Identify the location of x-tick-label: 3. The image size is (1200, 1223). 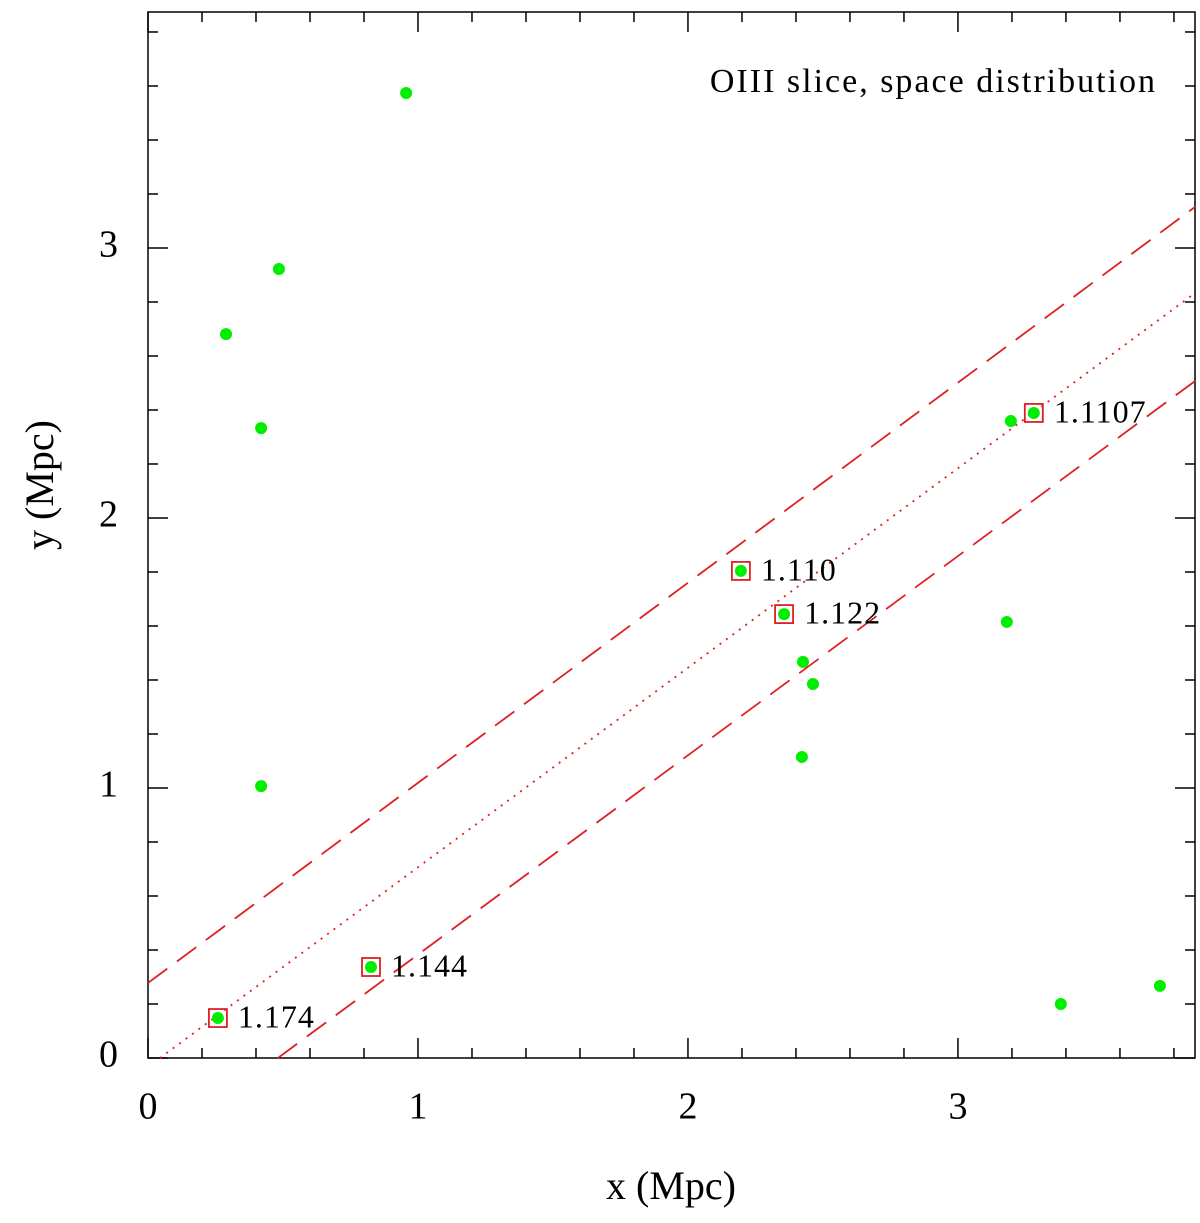
(957, 1107).